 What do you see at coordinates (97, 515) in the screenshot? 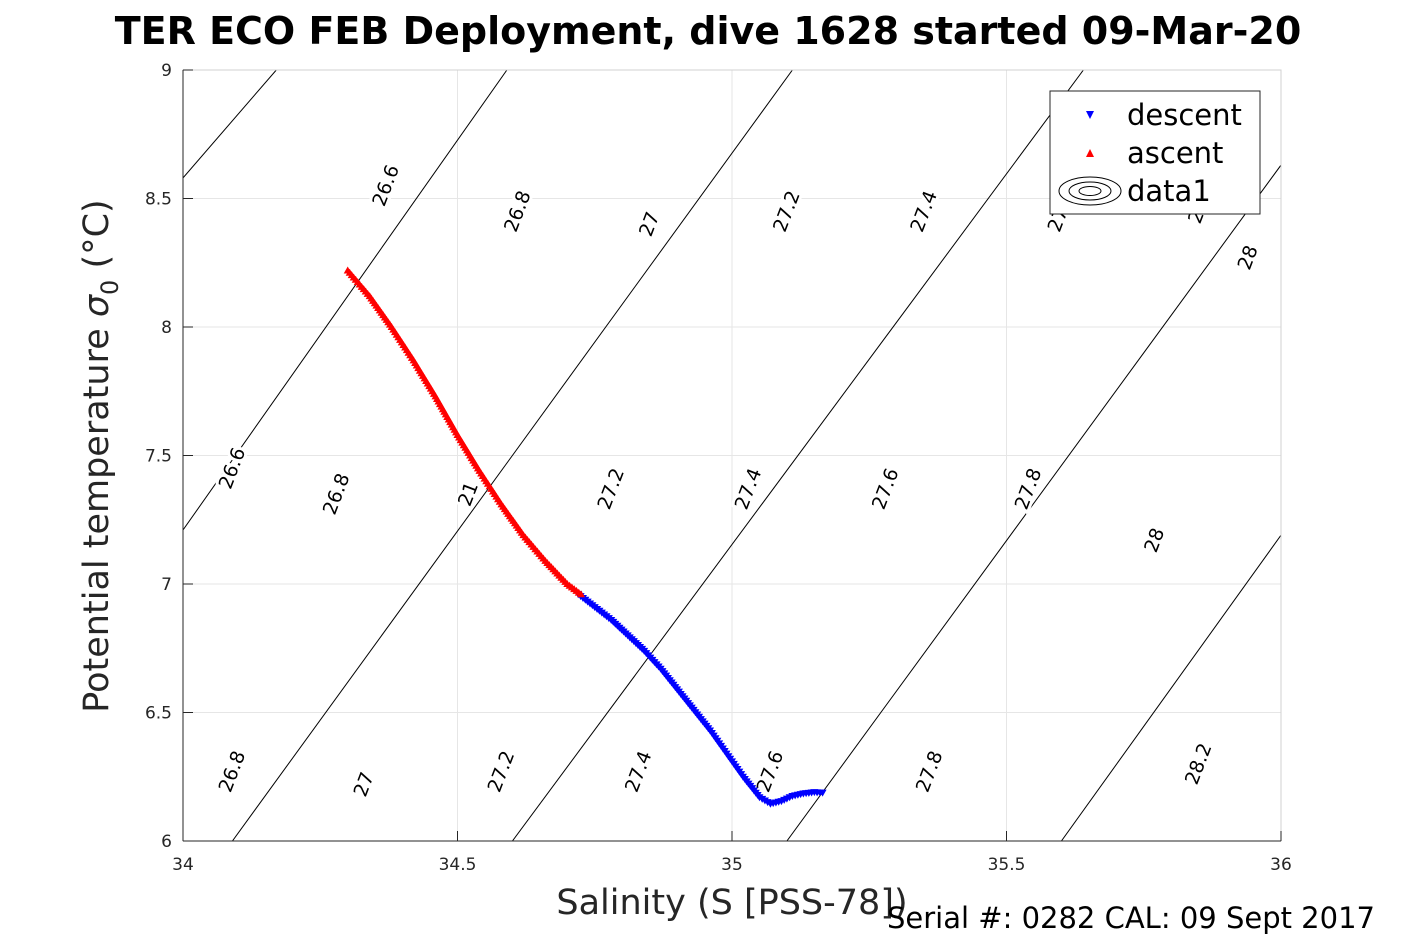
I see `y-axis-label-main: Potential temperature` at bounding box center [97, 515].